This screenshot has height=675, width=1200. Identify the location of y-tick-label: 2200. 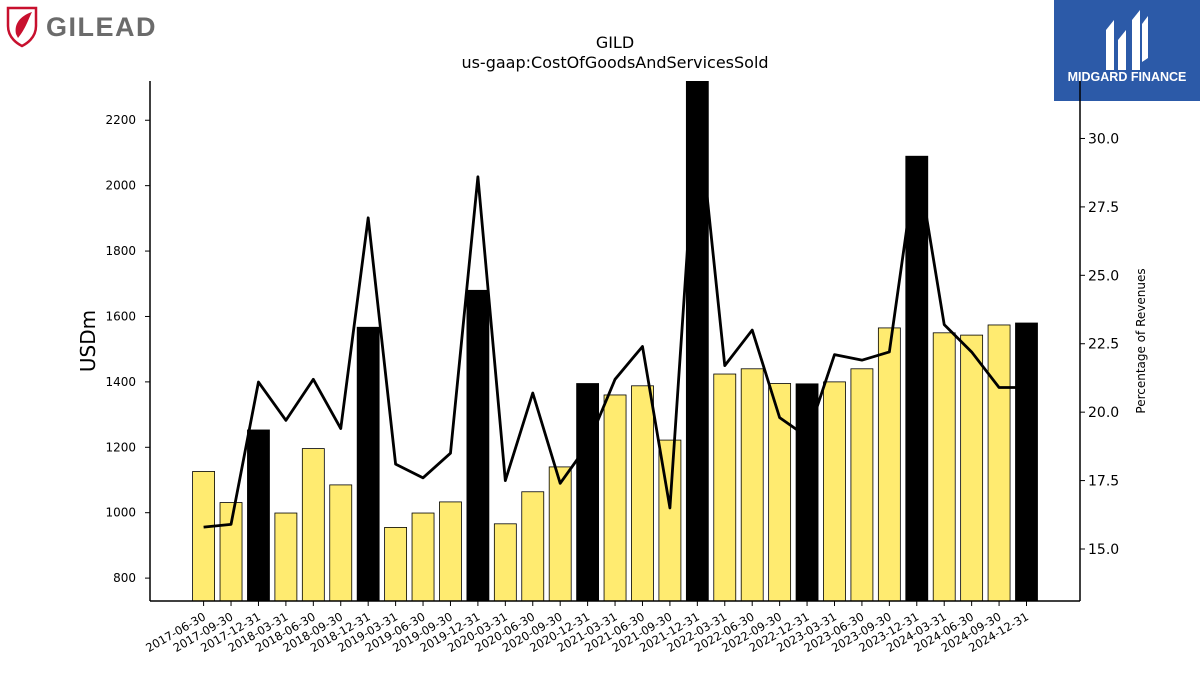
(120, 120).